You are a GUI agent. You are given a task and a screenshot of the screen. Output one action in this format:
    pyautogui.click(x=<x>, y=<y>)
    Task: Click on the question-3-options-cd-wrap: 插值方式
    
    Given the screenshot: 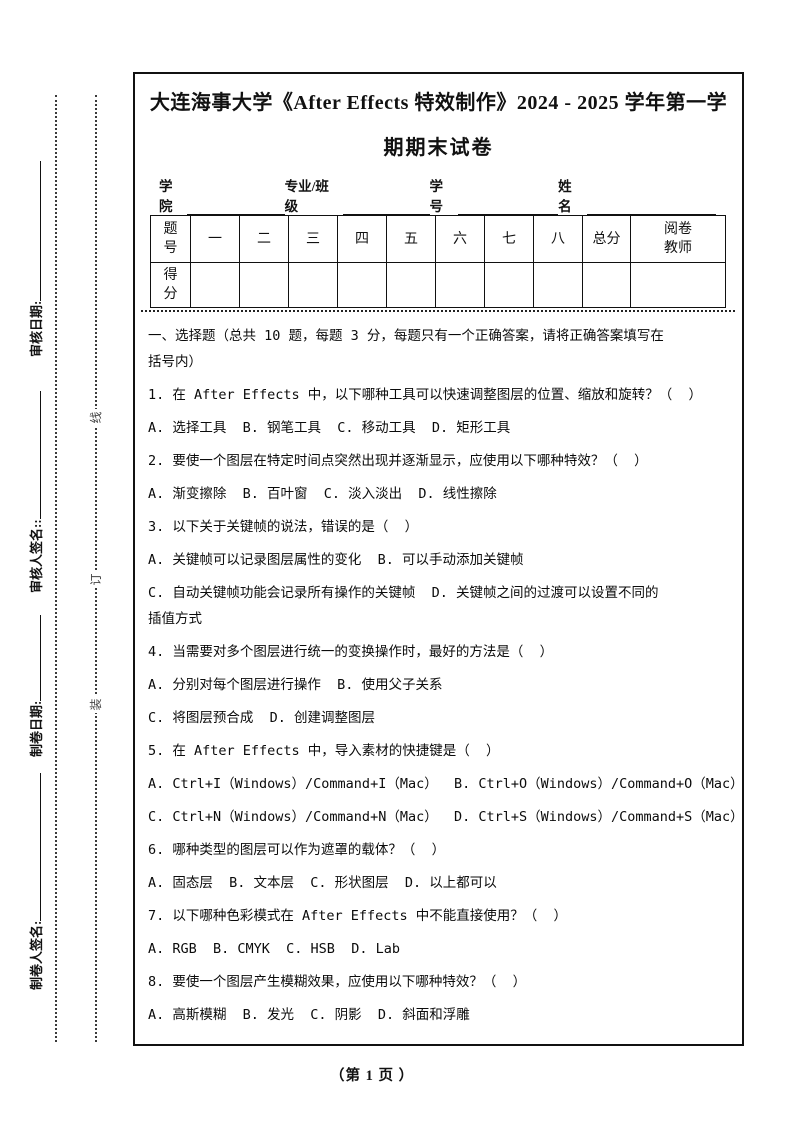 What is the action you would take?
    pyautogui.click(x=175, y=619)
    